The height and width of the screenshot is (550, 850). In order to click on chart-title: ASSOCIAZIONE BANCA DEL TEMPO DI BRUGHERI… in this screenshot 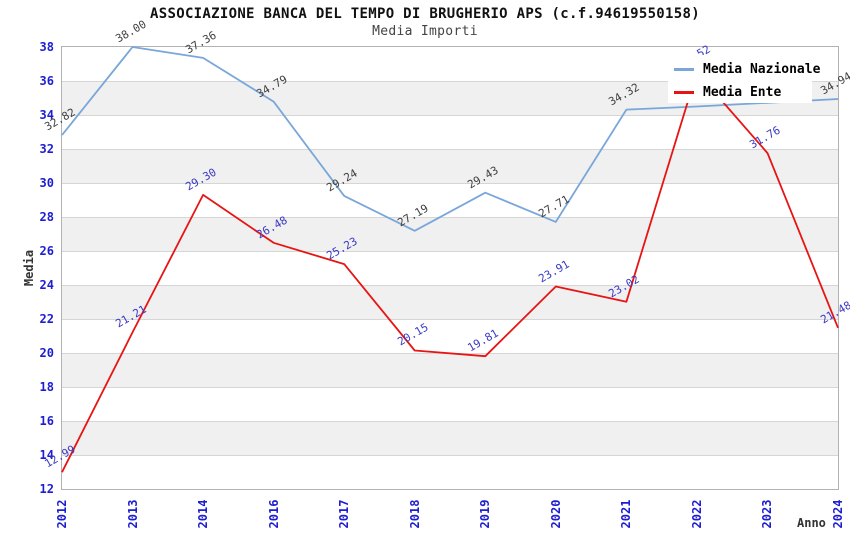, I will do `click(425, 14)`.